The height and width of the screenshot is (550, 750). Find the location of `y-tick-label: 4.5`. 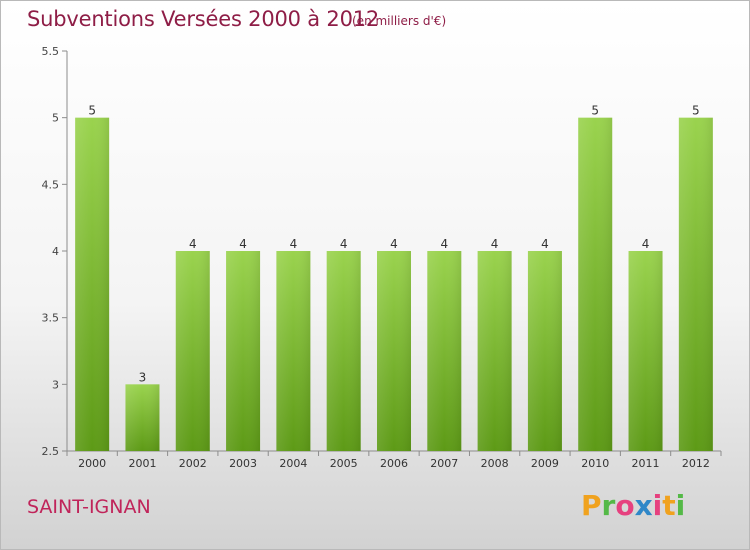

y-tick-label: 4.5 is located at coordinates (51, 184).